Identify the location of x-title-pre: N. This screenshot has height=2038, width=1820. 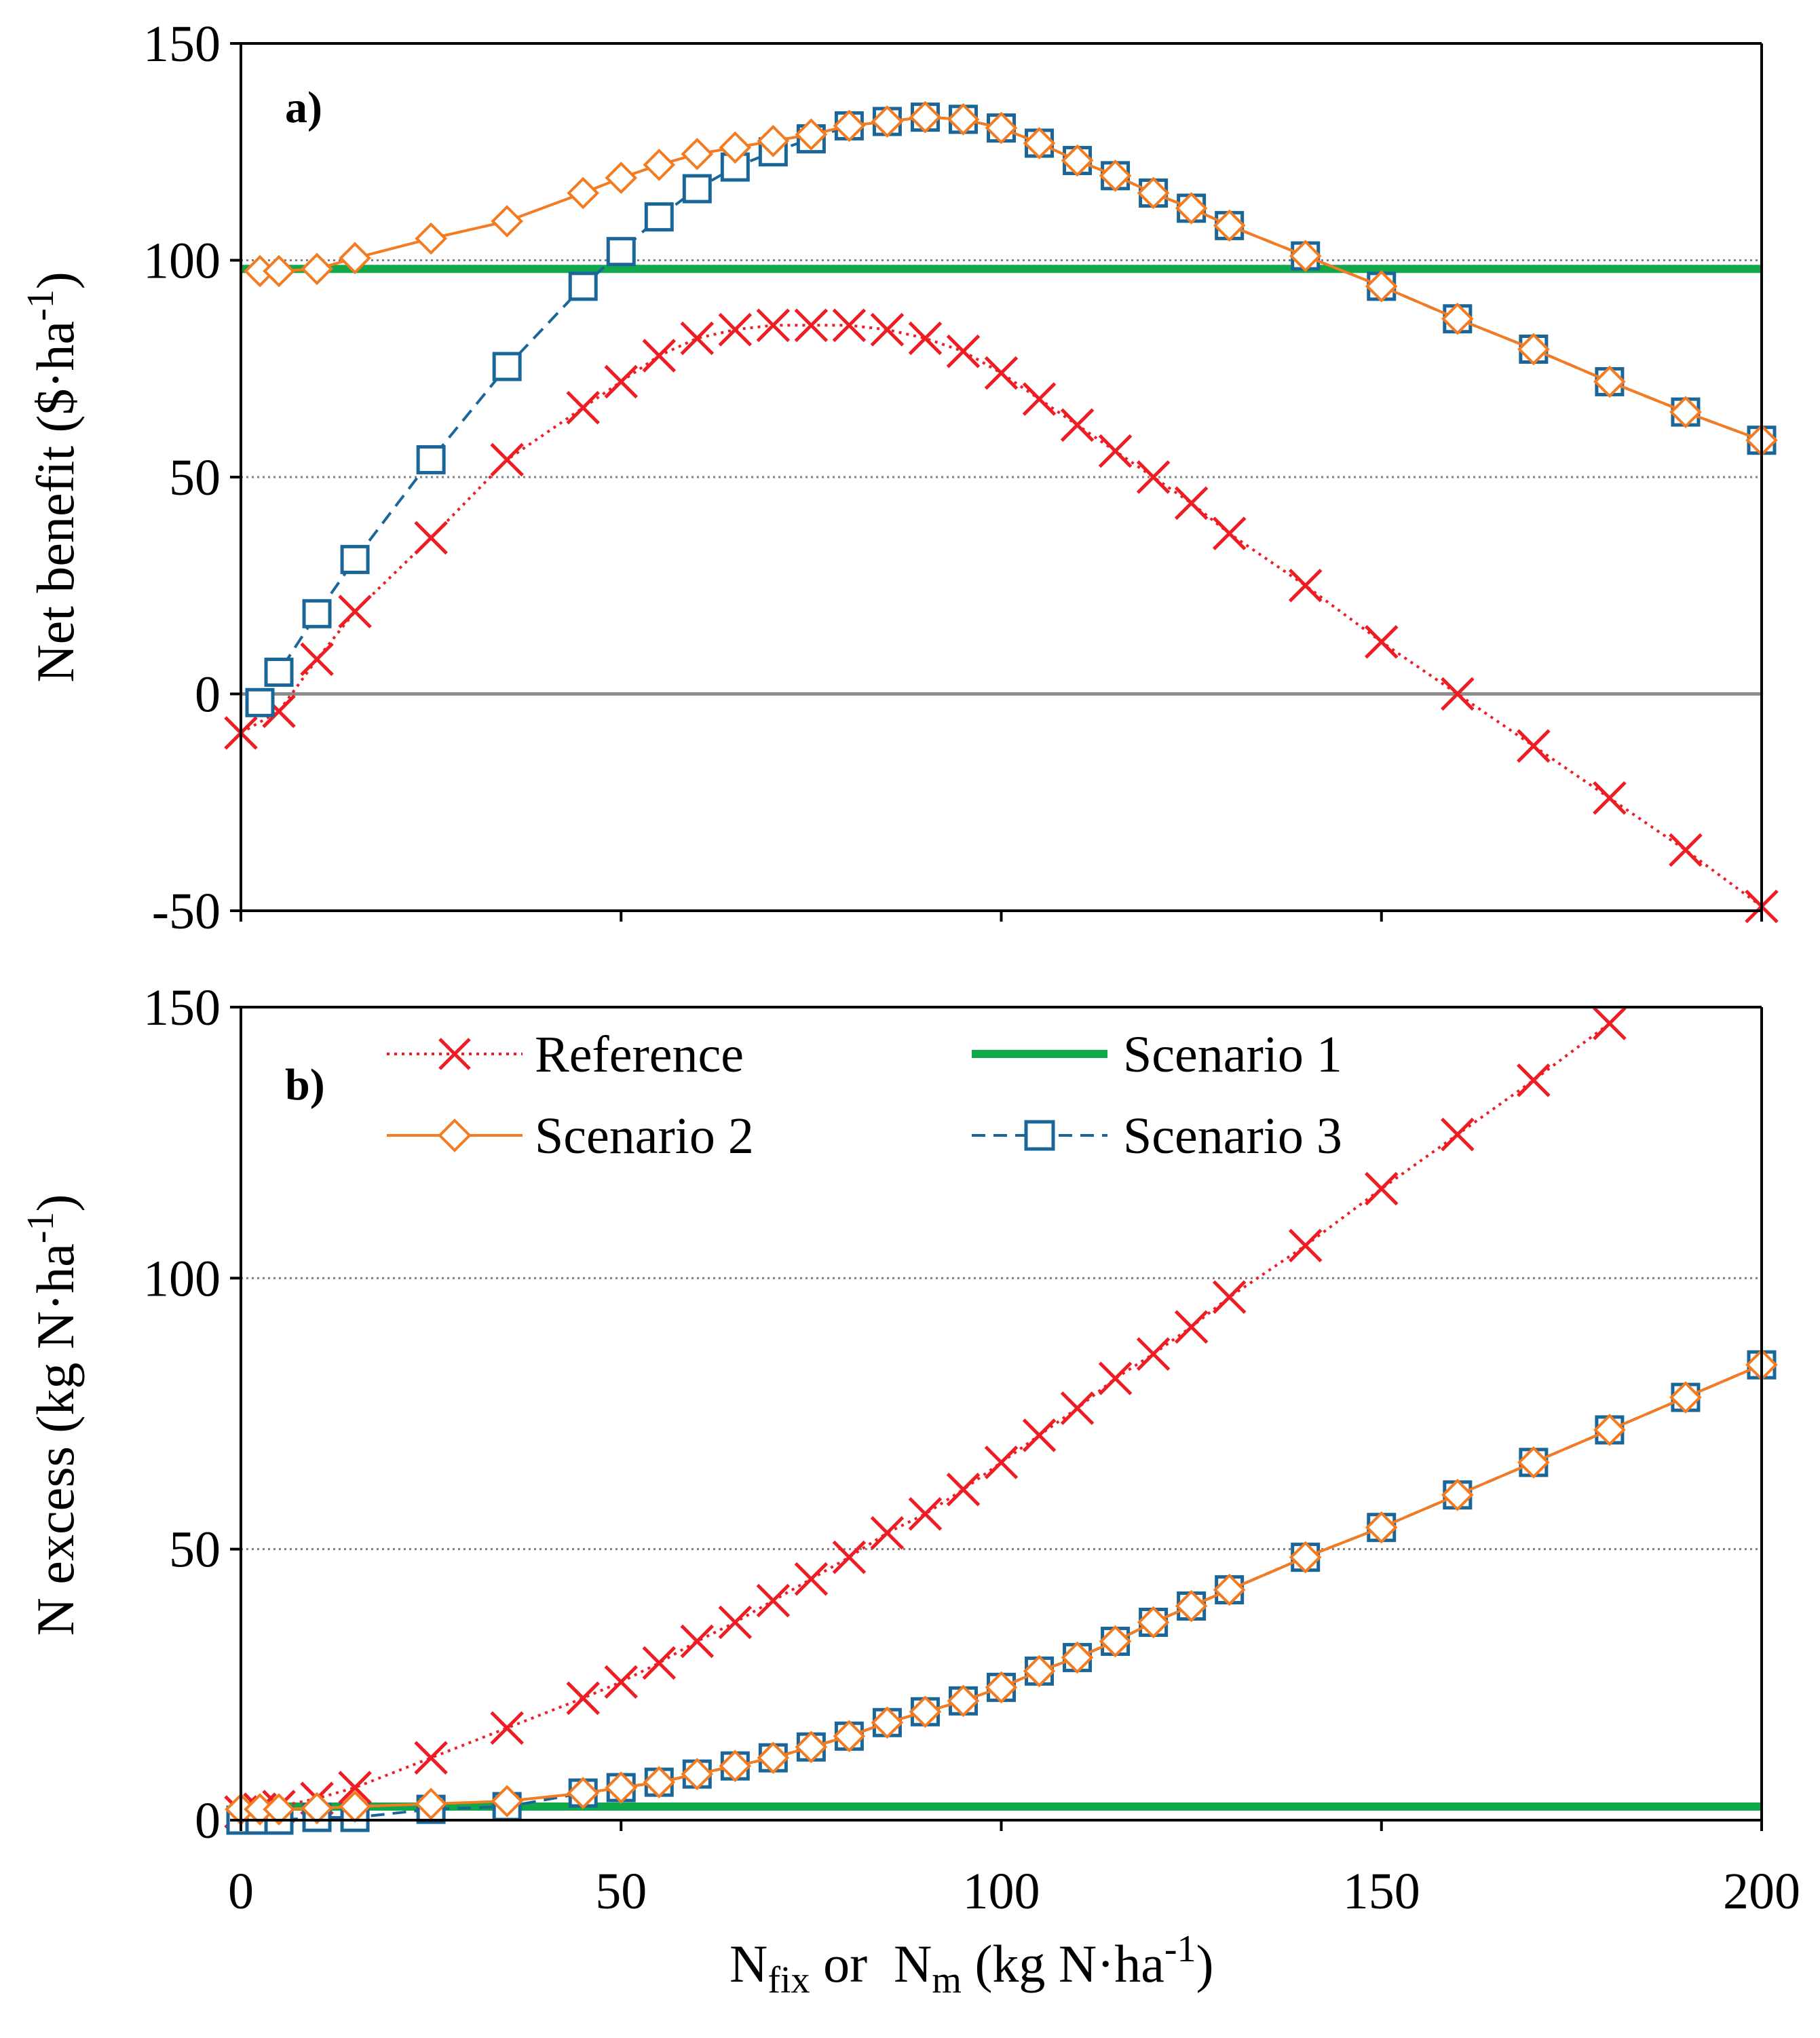
(748, 1964).